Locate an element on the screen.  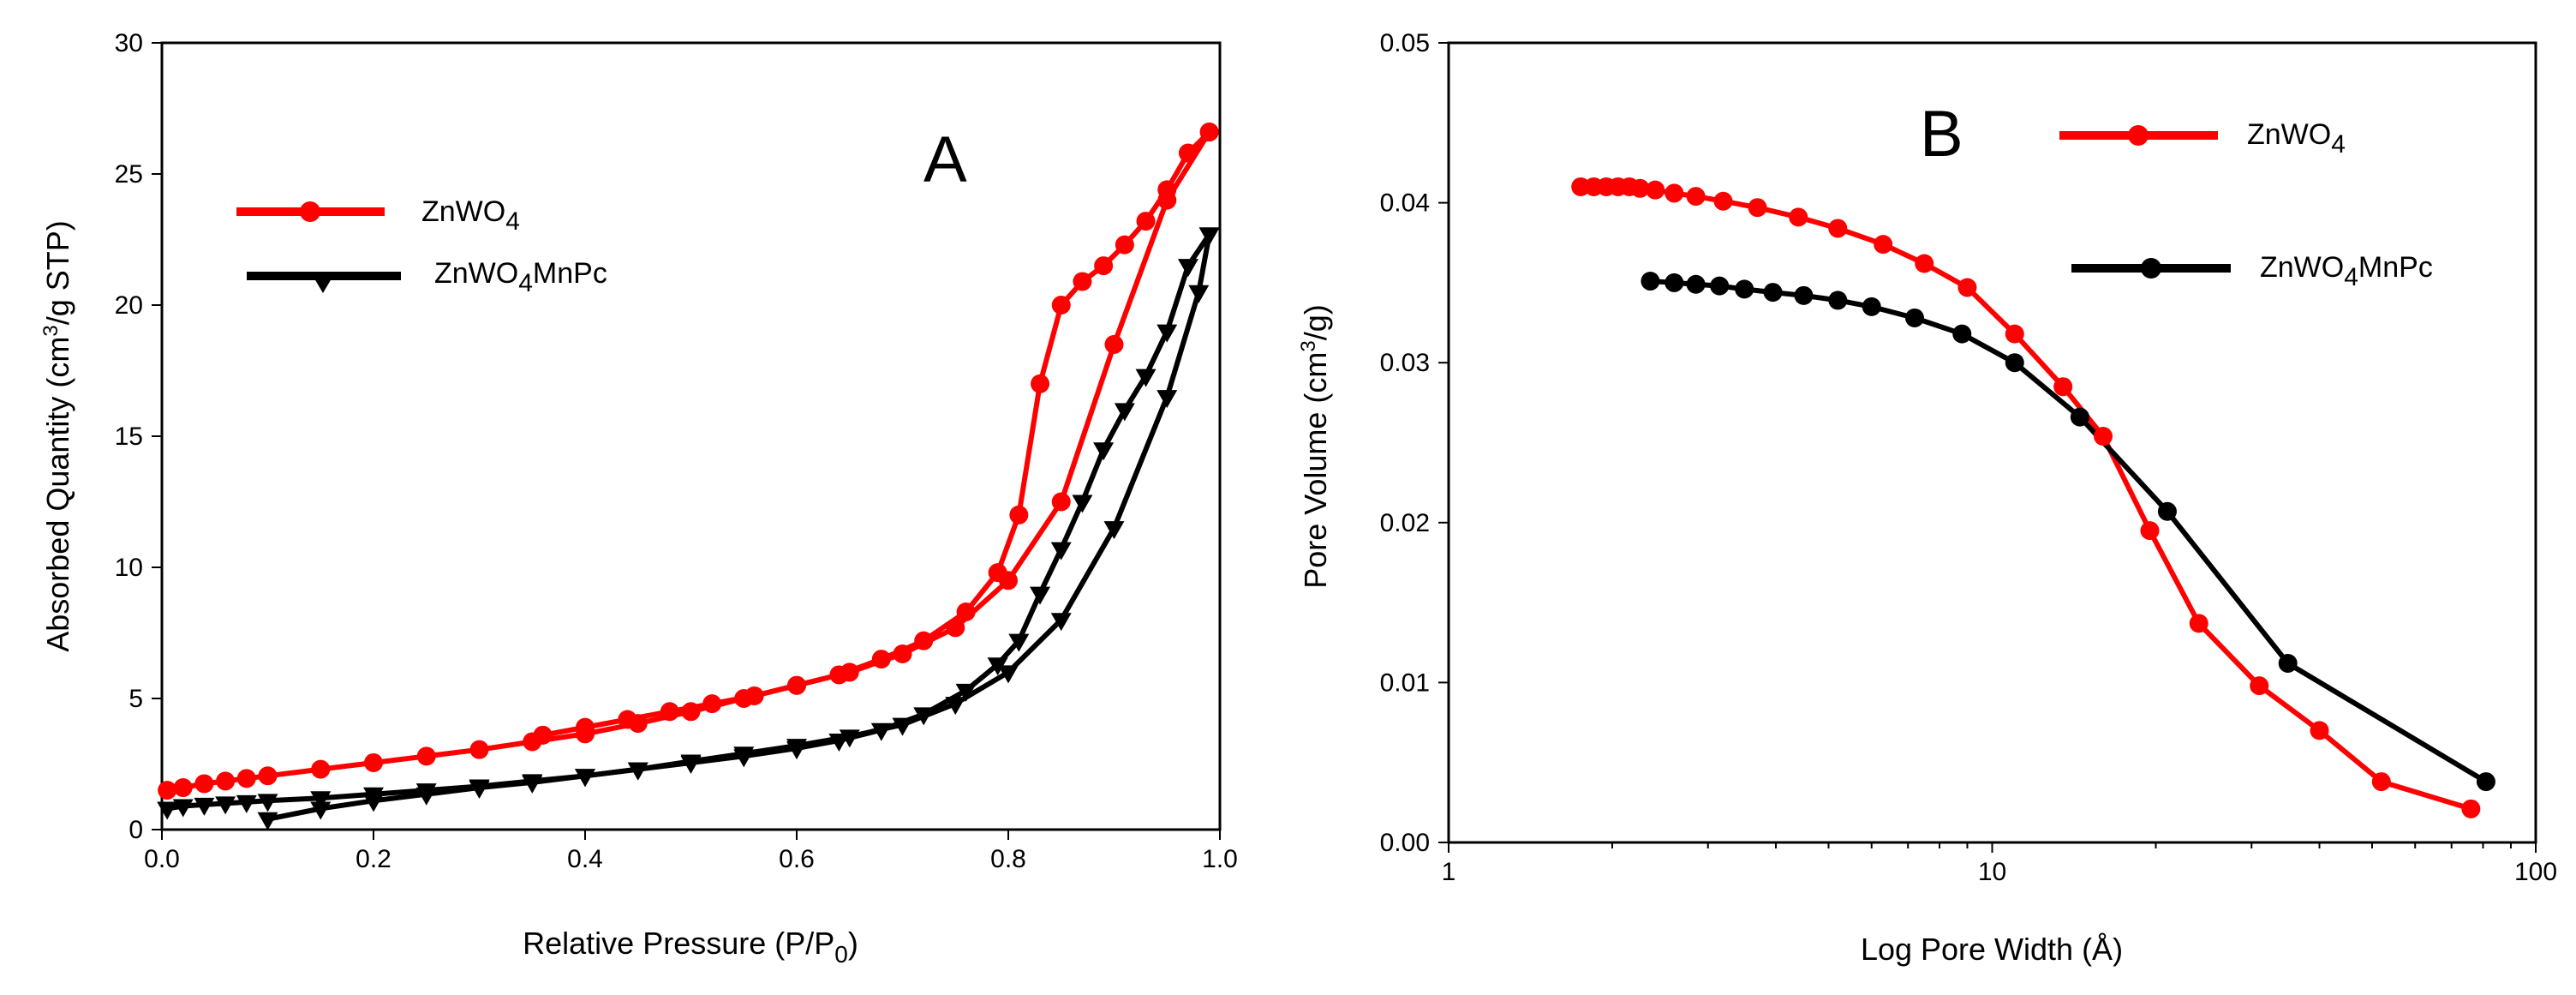
panel-a-x-tick-label: 0.0 is located at coordinates (162, 859).